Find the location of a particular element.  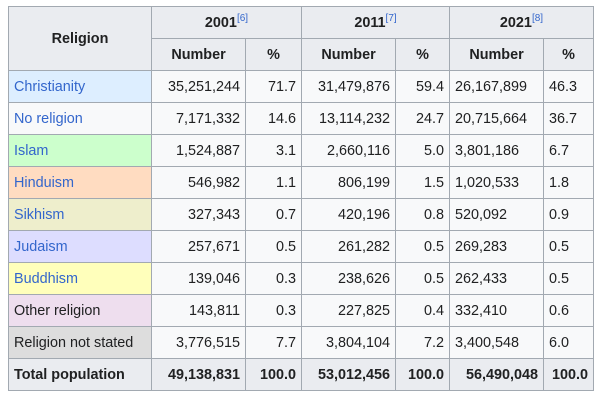

number-cell: 2,660,116 is located at coordinates (348, 150).